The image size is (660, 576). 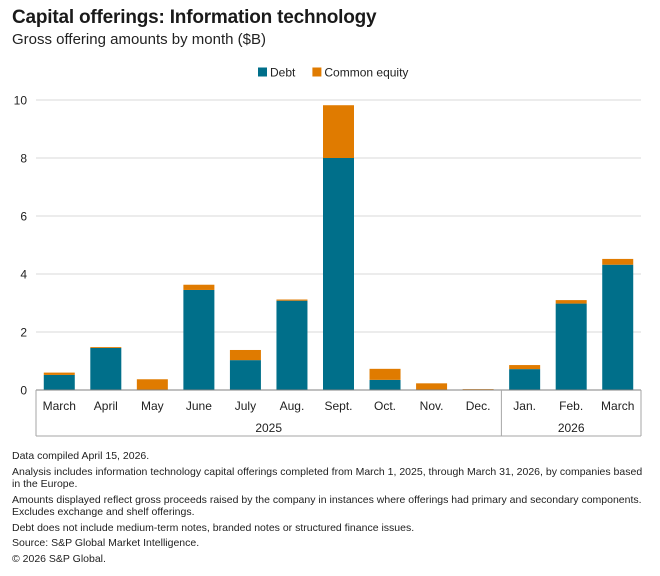 I want to click on x-tick-label: Sept., so click(x=338, y=406).